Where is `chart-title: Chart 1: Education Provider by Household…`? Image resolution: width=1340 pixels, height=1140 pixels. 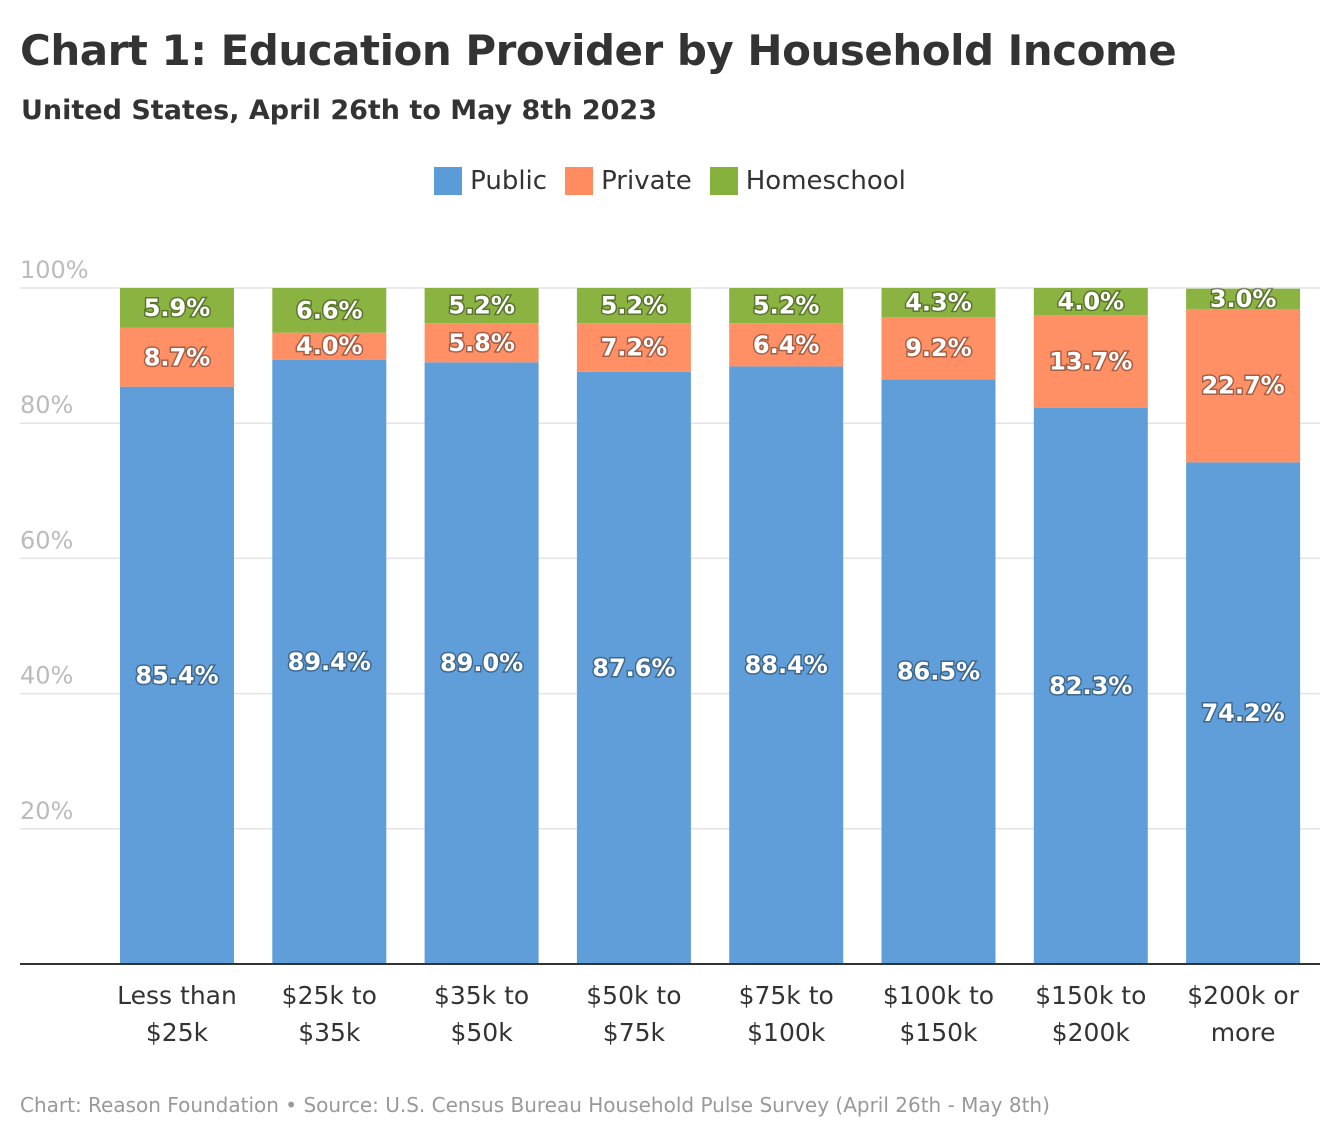
chart-title: Chart 1: Education Provider by Household… is located at coordinates (598, 50).